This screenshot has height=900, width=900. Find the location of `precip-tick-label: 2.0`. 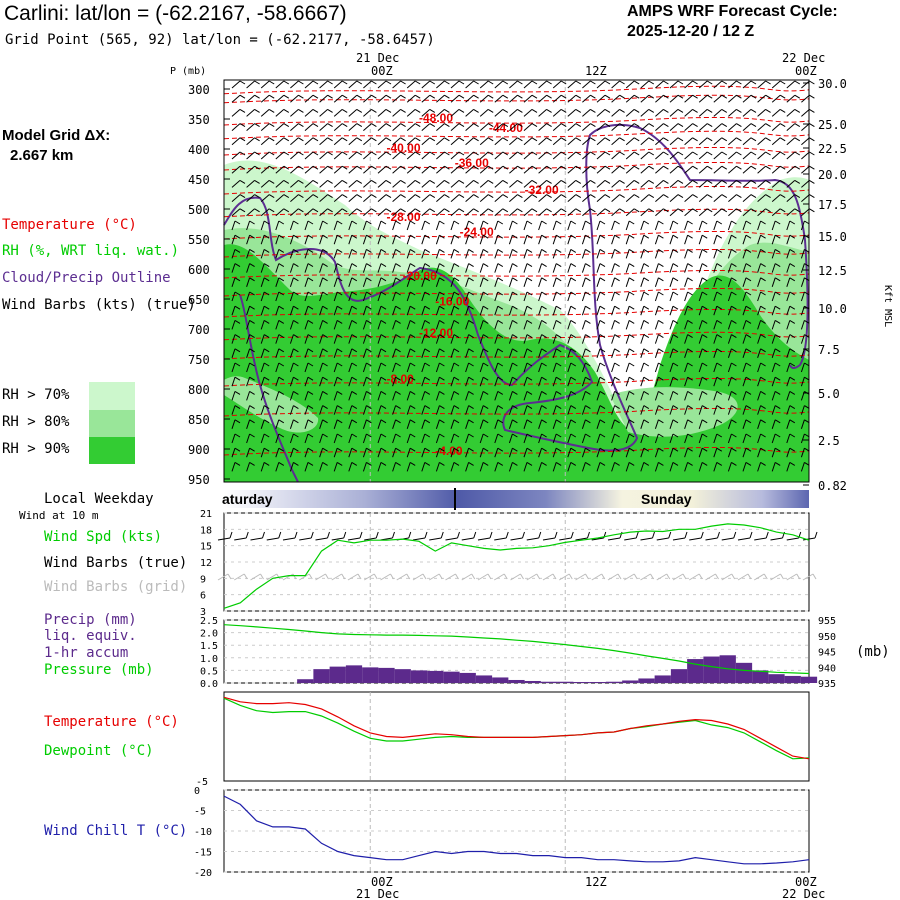

precip-tick-label: 2.0 is located at coordinates (209, 634).